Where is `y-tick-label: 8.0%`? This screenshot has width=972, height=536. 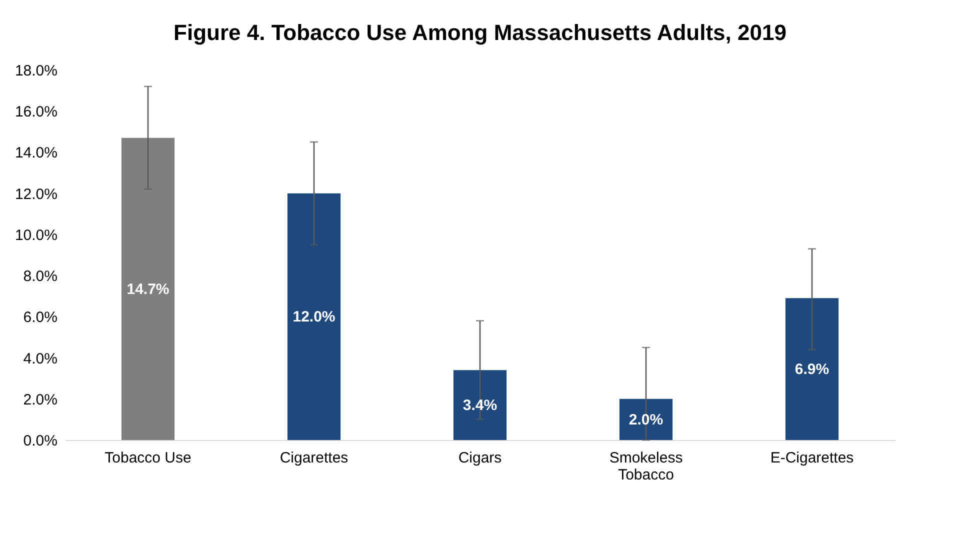 y-tick-label: 8.0% is located at coordinates (40, 277).